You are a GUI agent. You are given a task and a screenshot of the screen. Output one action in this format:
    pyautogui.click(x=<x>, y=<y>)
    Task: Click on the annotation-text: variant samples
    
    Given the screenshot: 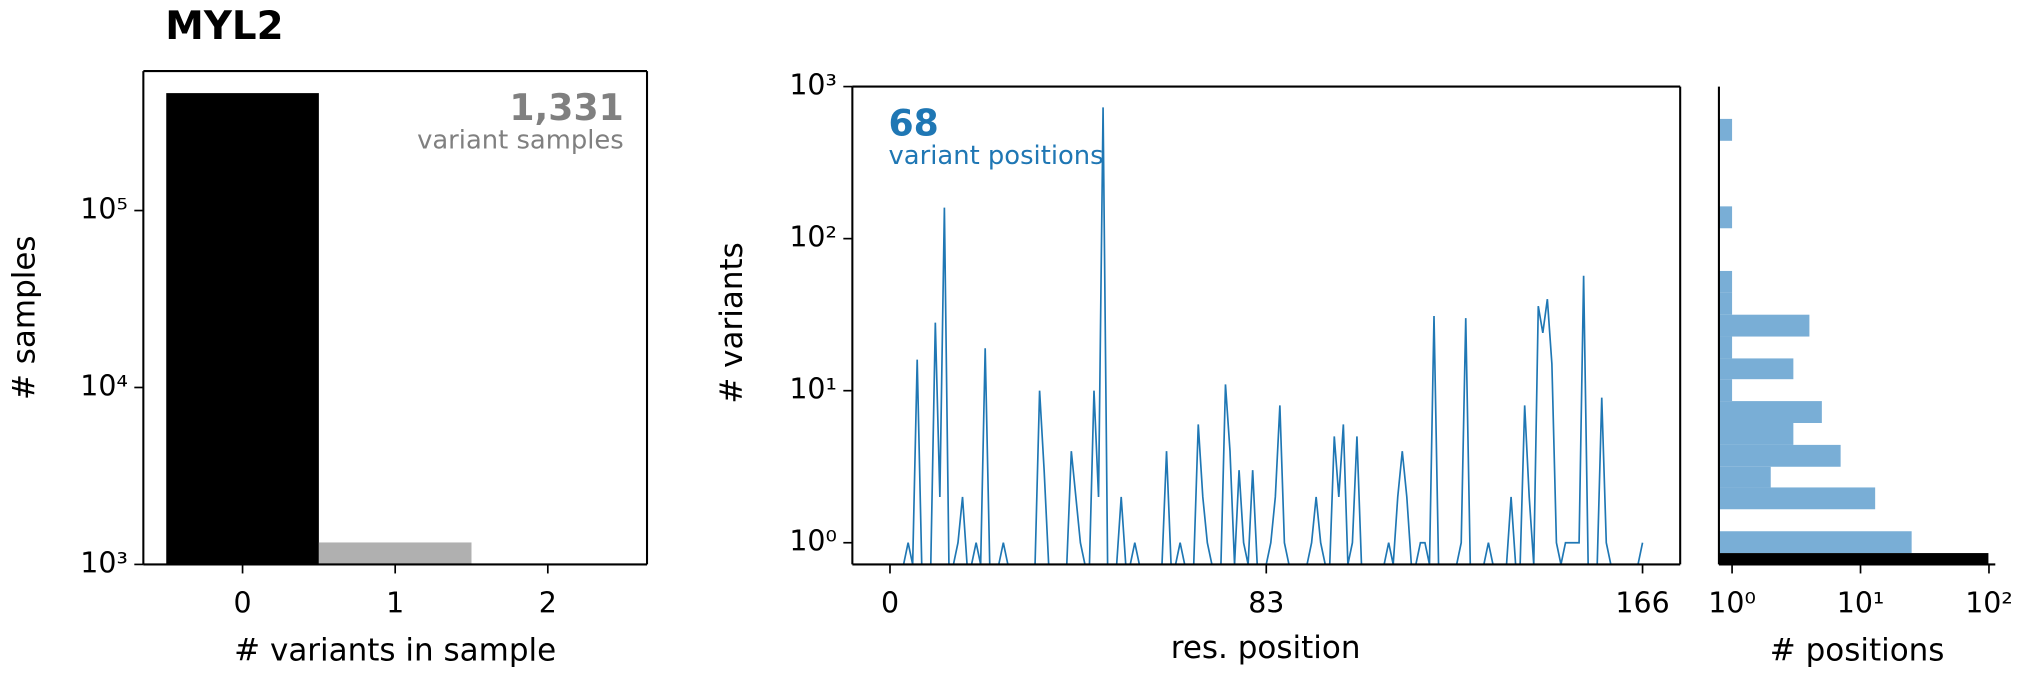 What is the action you would take?
    pyautogui.click(x=520, y=140)
    